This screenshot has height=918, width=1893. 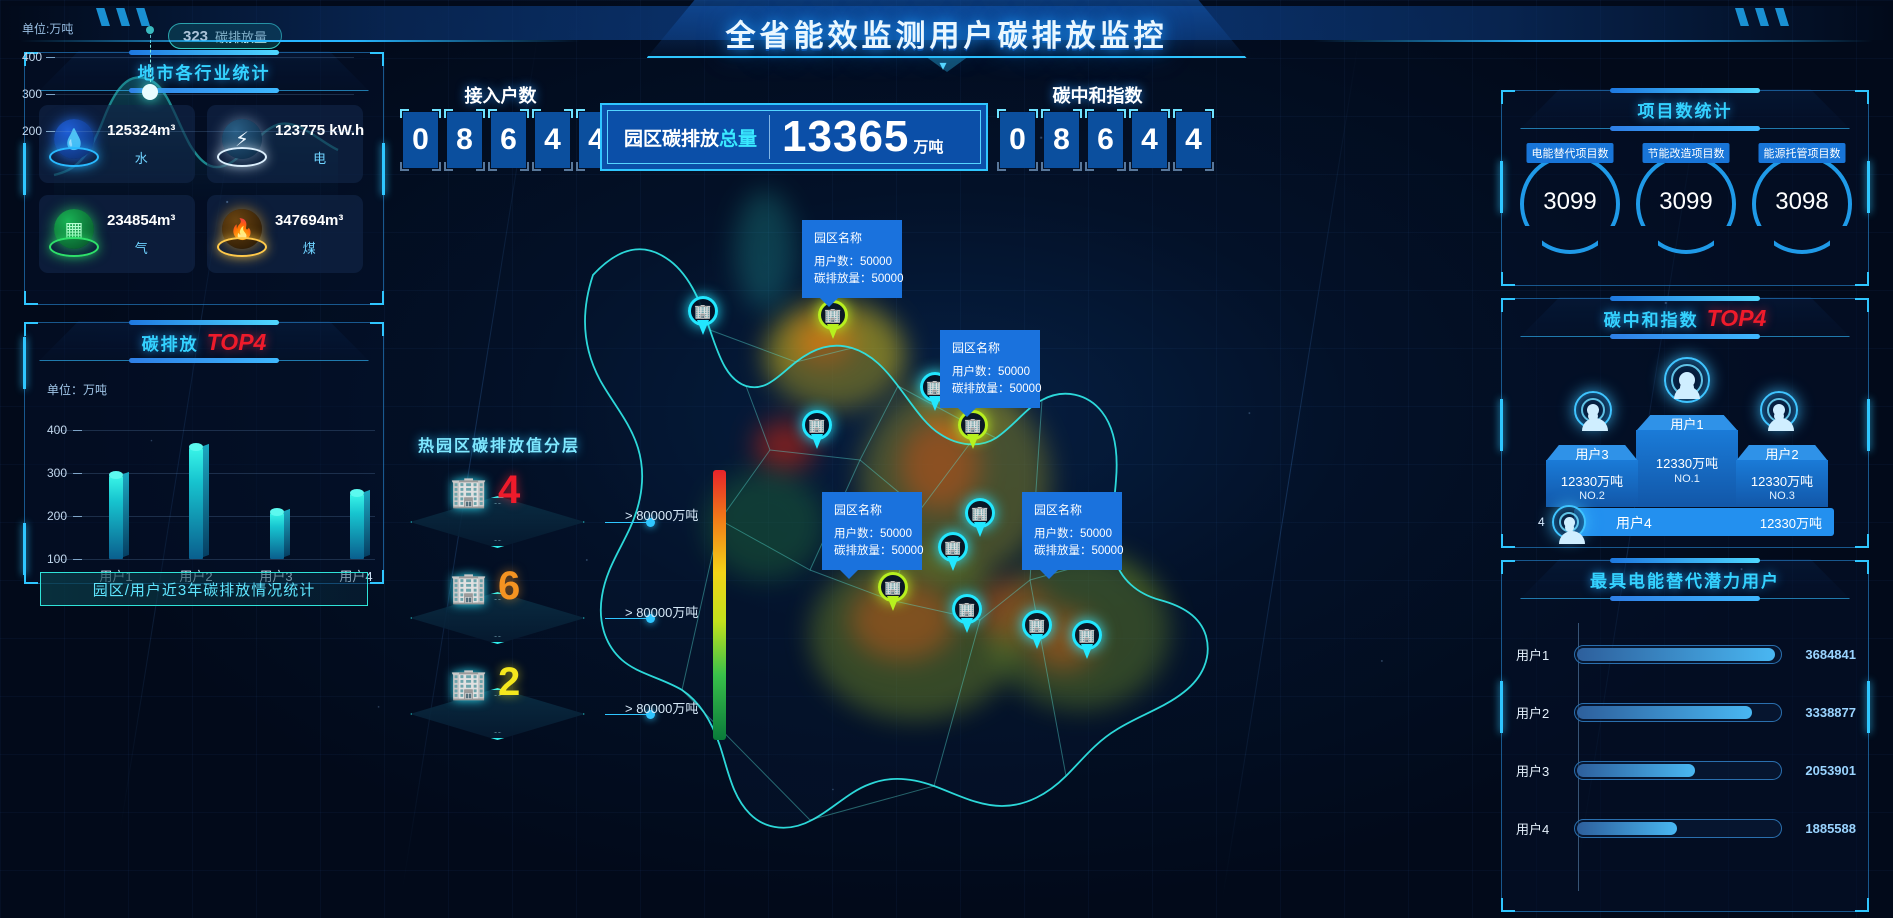 I want to click on counter-access-users: 接入户数 0 8 6 4 4, so click(x=508, y=127).